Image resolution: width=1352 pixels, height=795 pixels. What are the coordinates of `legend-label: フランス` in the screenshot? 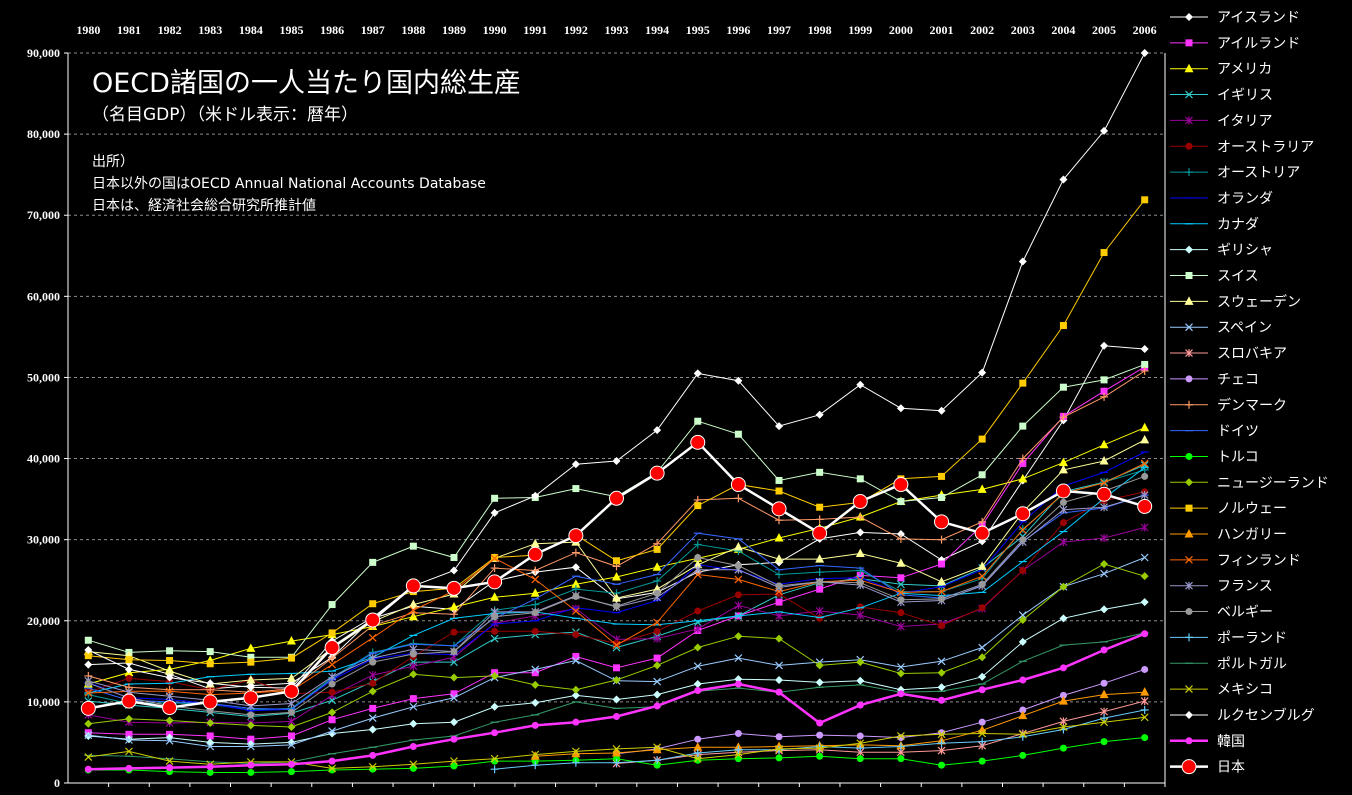 It's located at (1245, 587).